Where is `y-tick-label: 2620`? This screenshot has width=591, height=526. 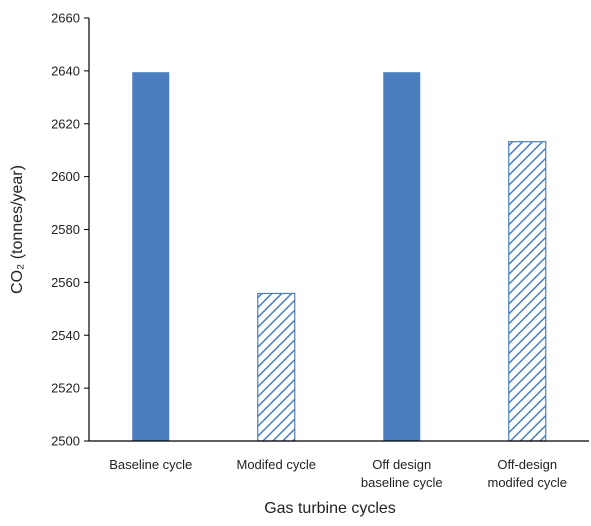 y-tick-label: 2620 is located at coordinates (65, 123).